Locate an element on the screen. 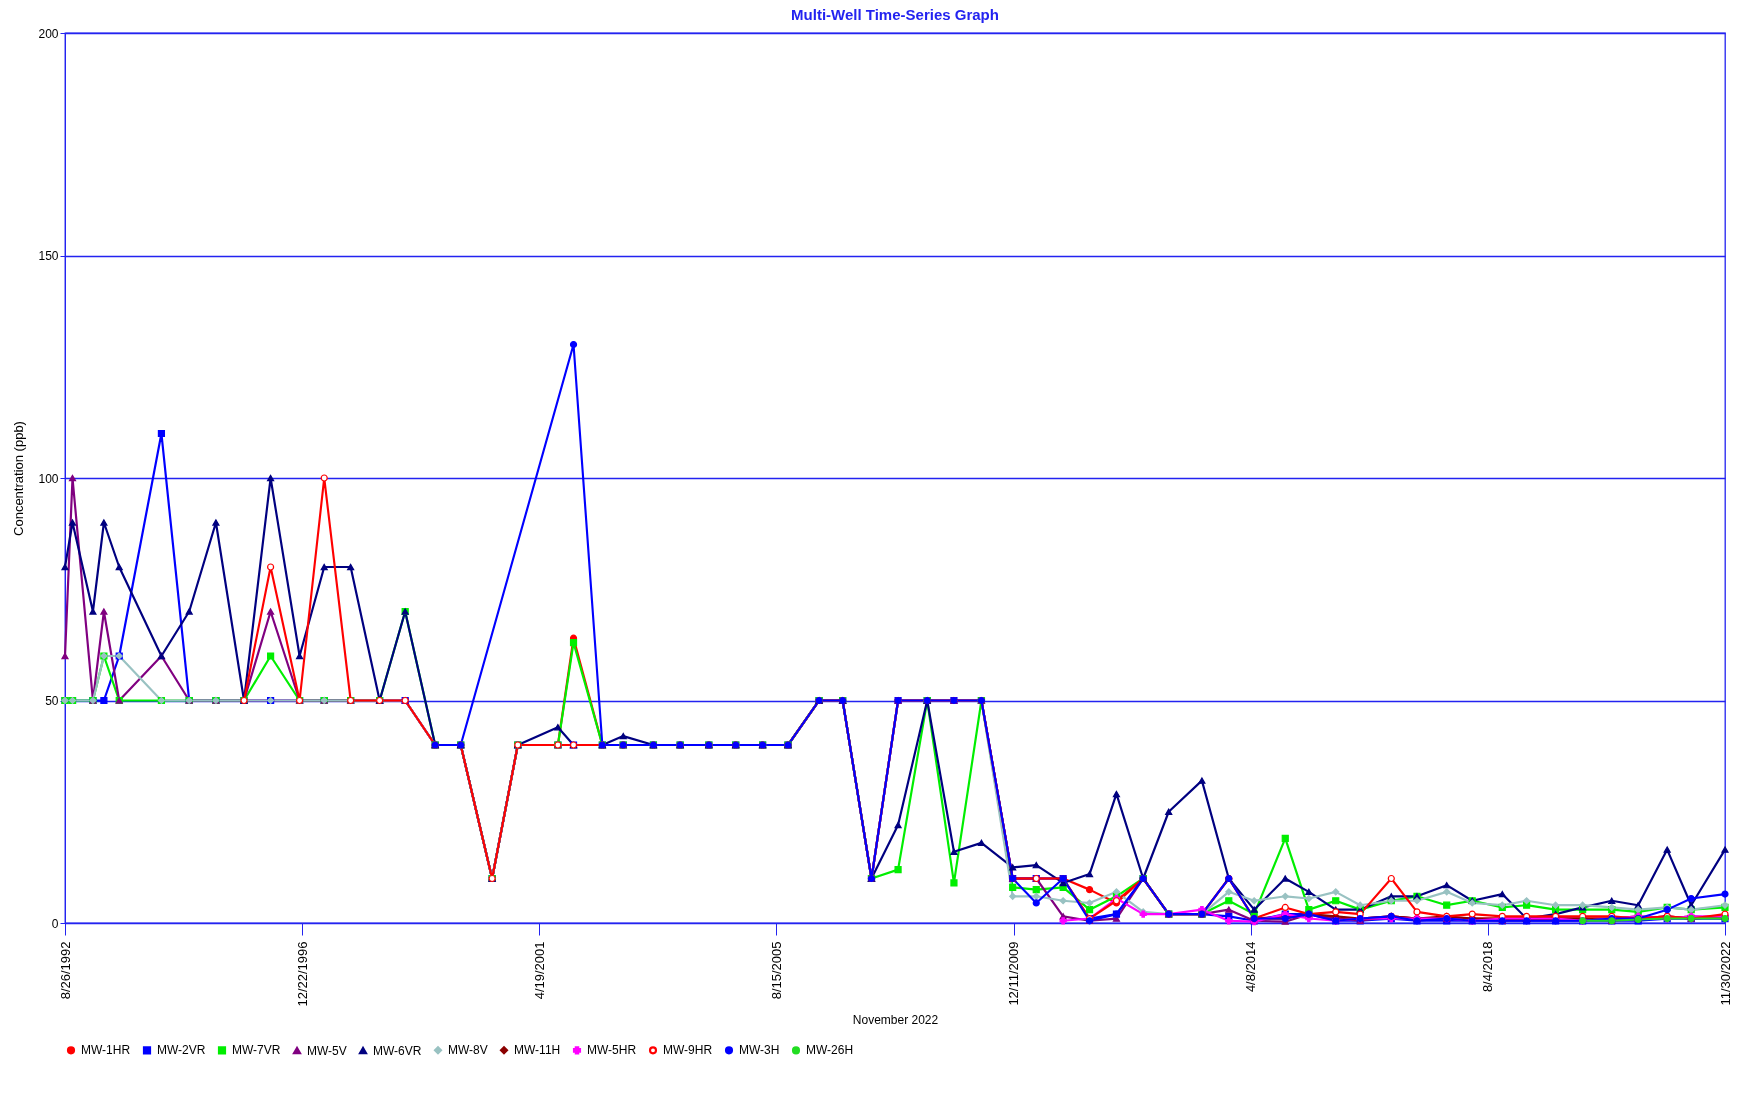 The height and width of the screenshot is (1119, 1751). y-tick-label: 150 is located at coordinates (48, 256).